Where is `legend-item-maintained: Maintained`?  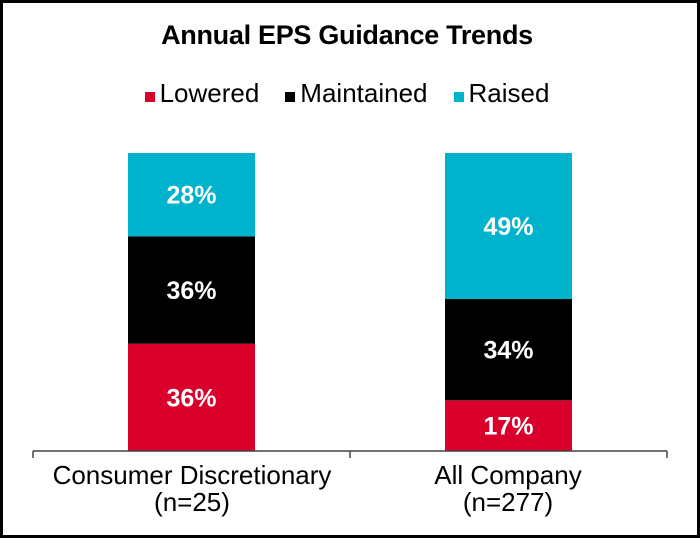 legend-item-maintained: Maintained is located at coordinates (356, 93).